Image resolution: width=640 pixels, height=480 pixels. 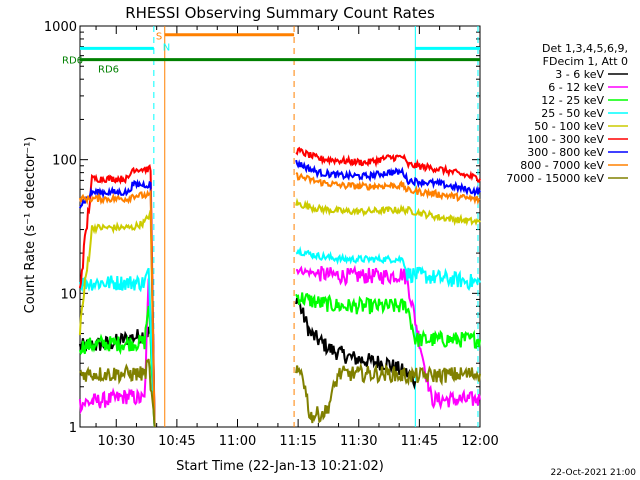 I want to click on y-tick-label: 100, so click(x=64, y=161).